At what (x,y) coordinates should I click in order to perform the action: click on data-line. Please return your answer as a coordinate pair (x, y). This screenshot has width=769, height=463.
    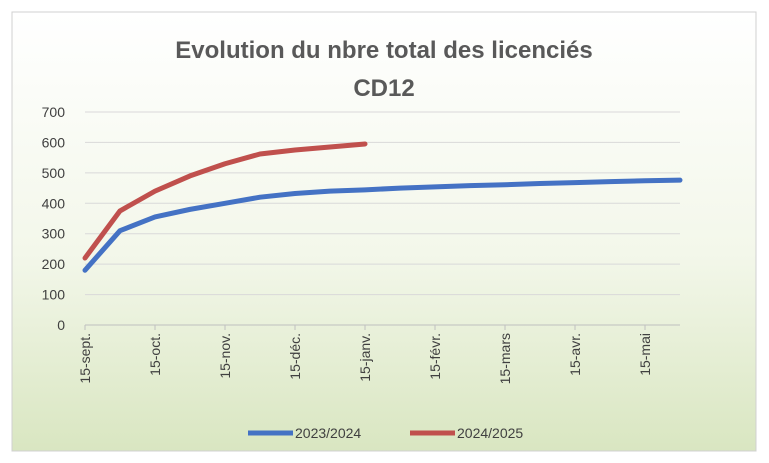
    Looking at the image, I should click on (225, 201).